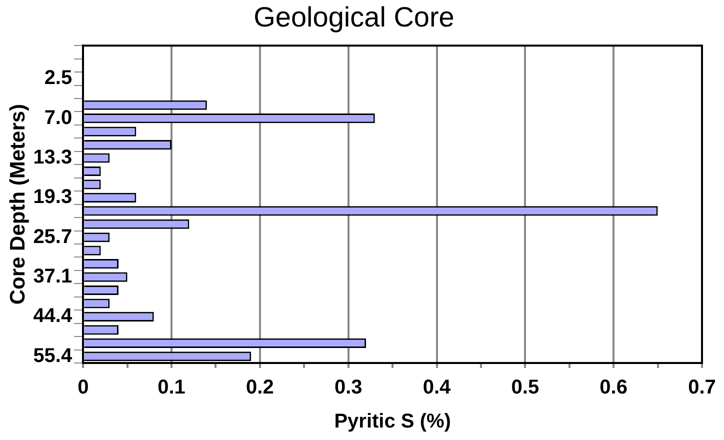 Image resolution: width=724 pixels, height=440 pixels. Describe the element at coordinates (52, 277) in the screenshot. I see `y-tick-label: 37.1` at that location.